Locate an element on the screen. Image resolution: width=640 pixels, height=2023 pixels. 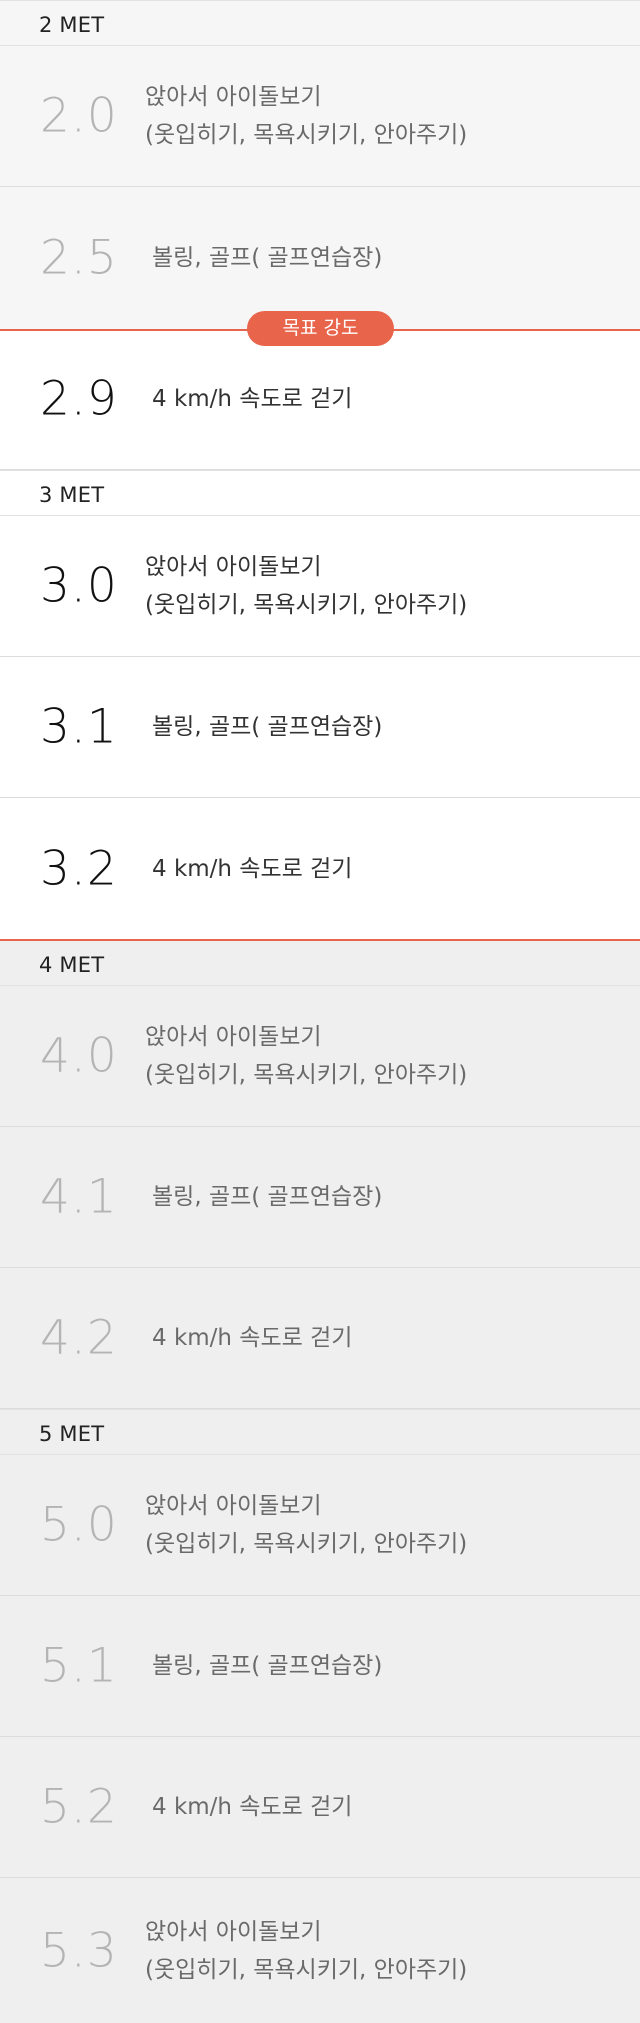
section-header-label: 5 MET is located at coordinates (72, 1434).